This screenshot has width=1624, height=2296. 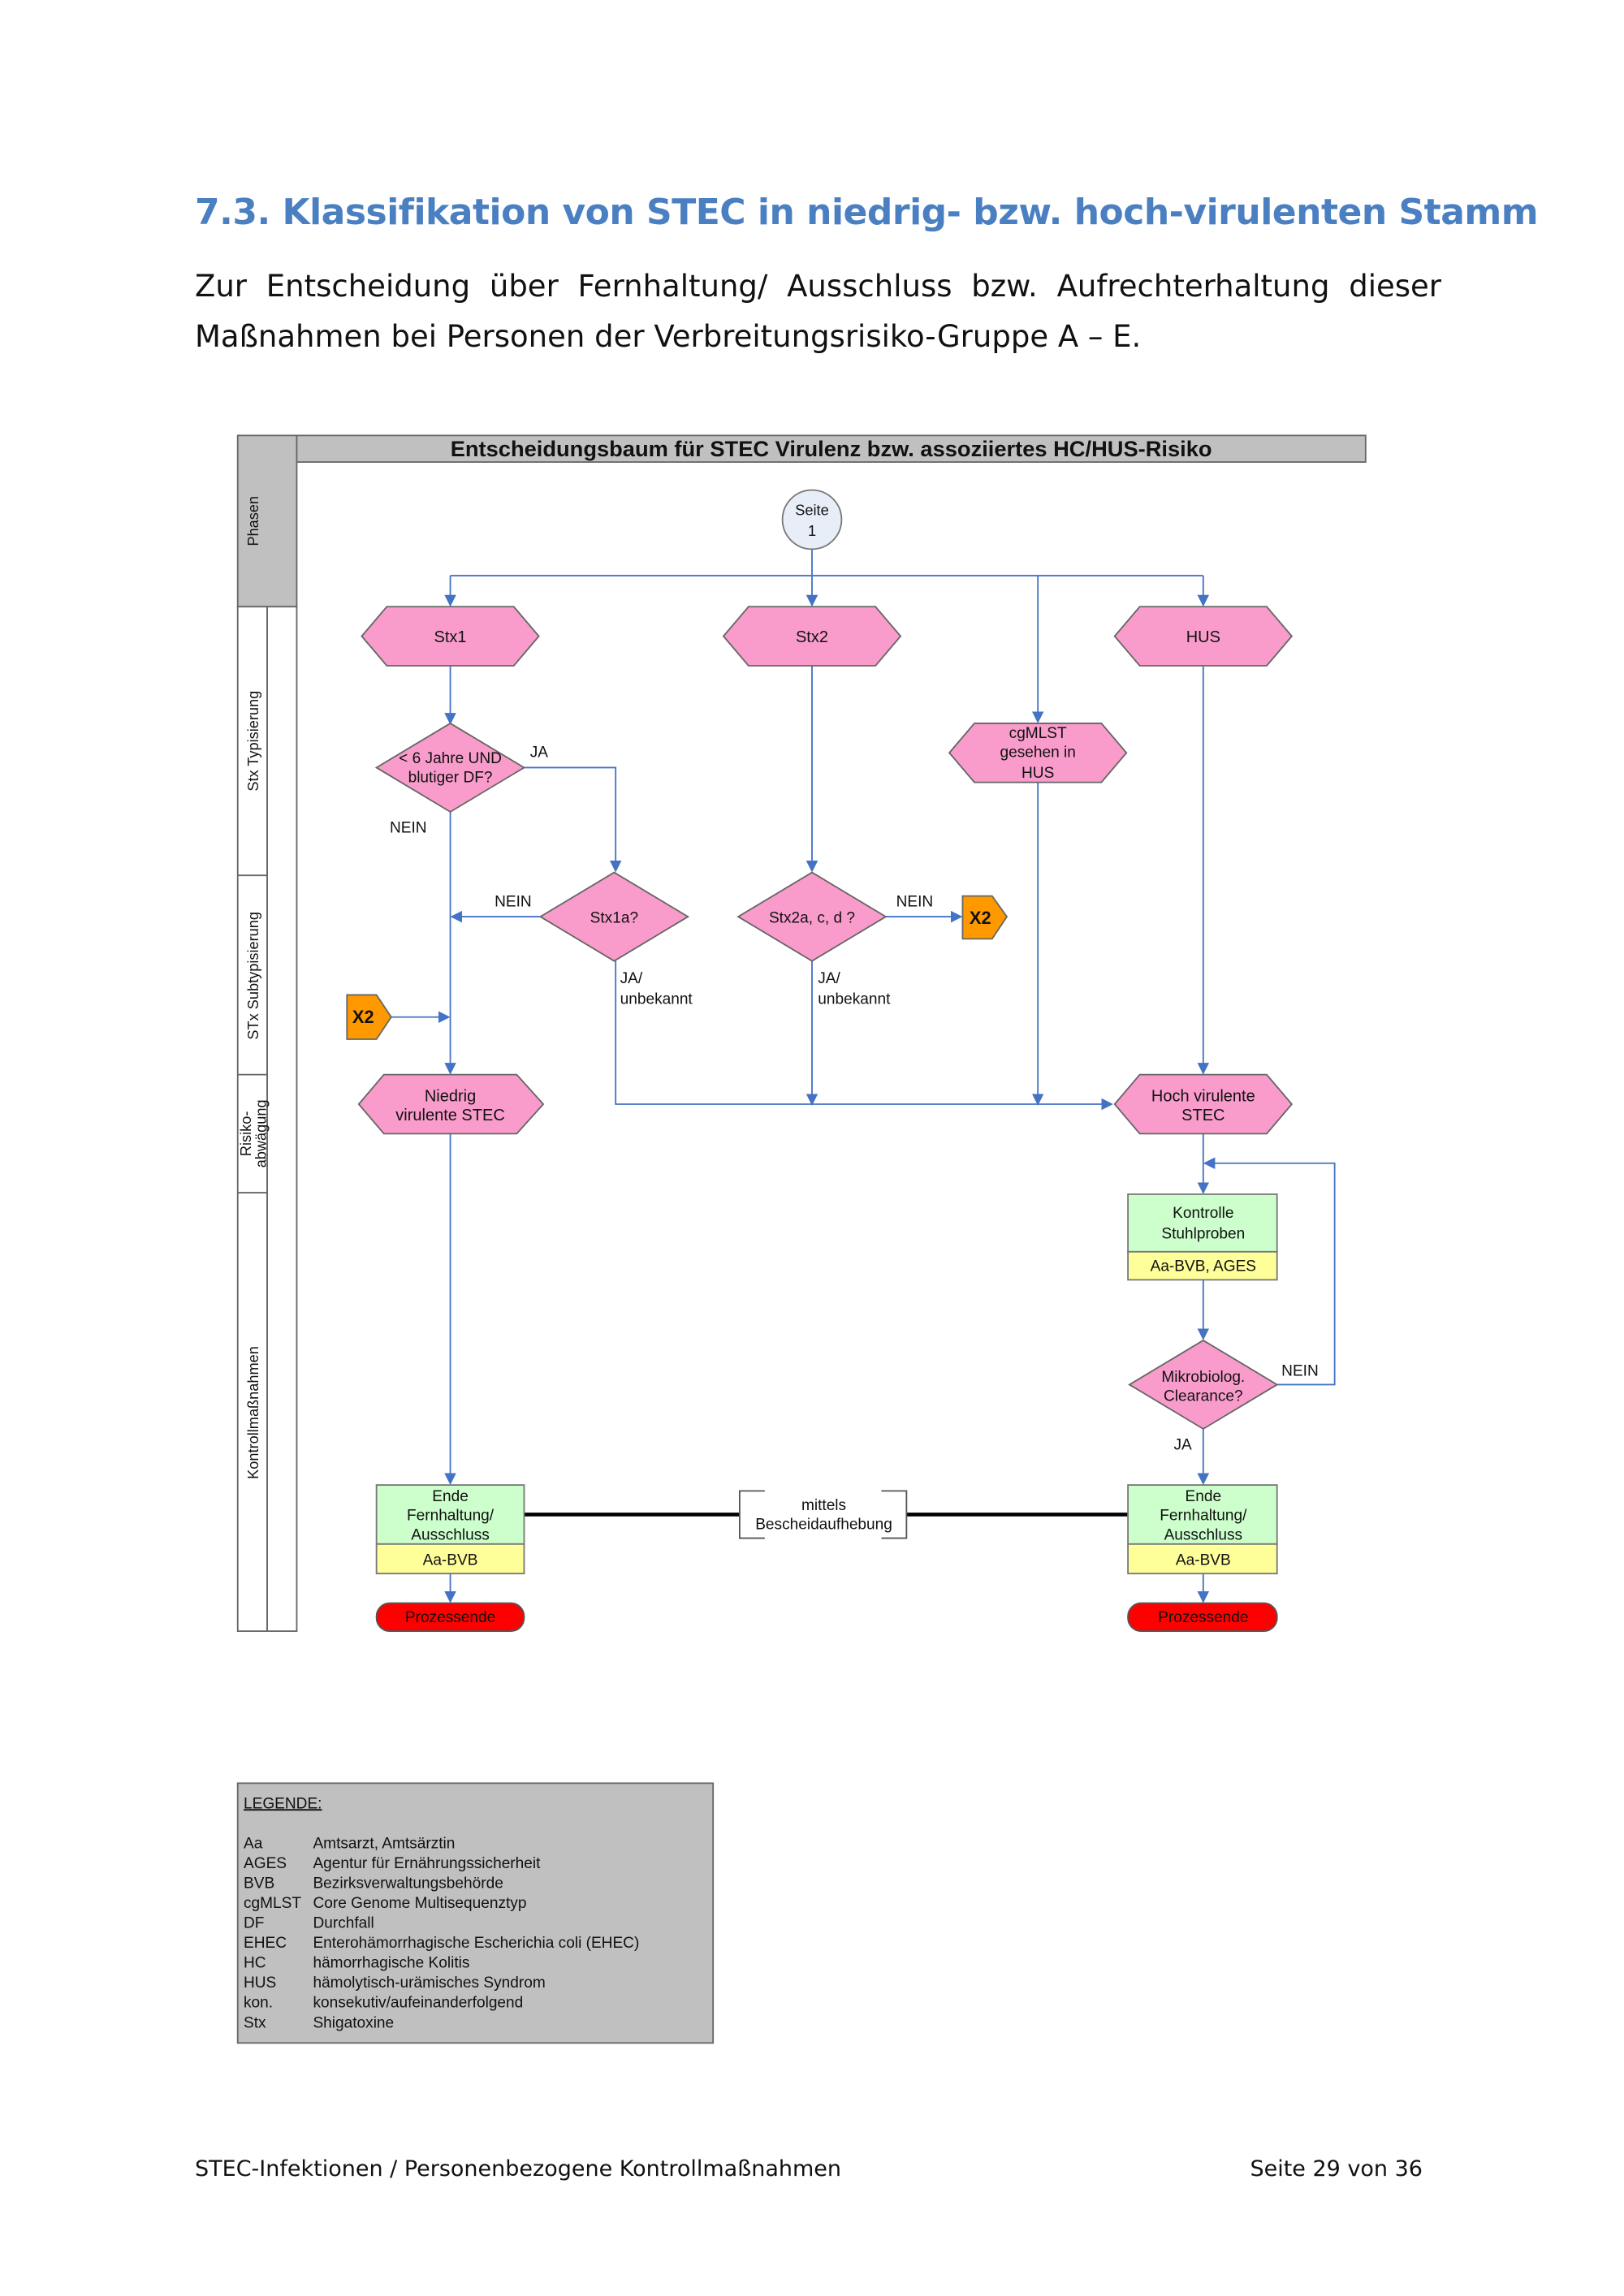 What do you see at coordinates (451, 1096) in the screenshot?
I see `low-label: Niedrig` at bounding box center [451, 1096].